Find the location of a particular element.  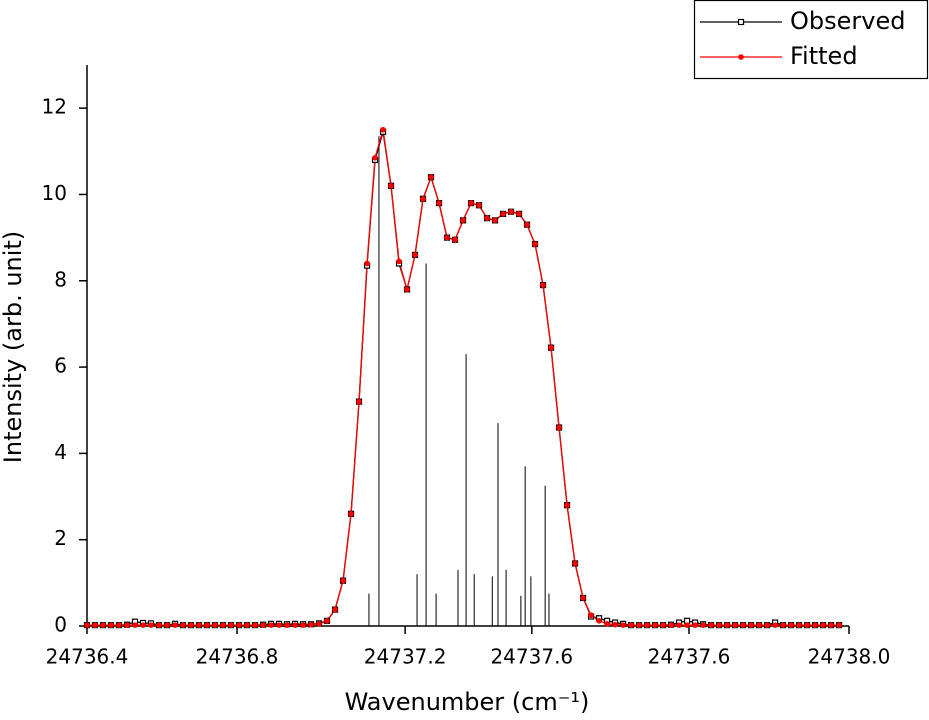

legend-label: Observed is located at coordinates (847, 21).